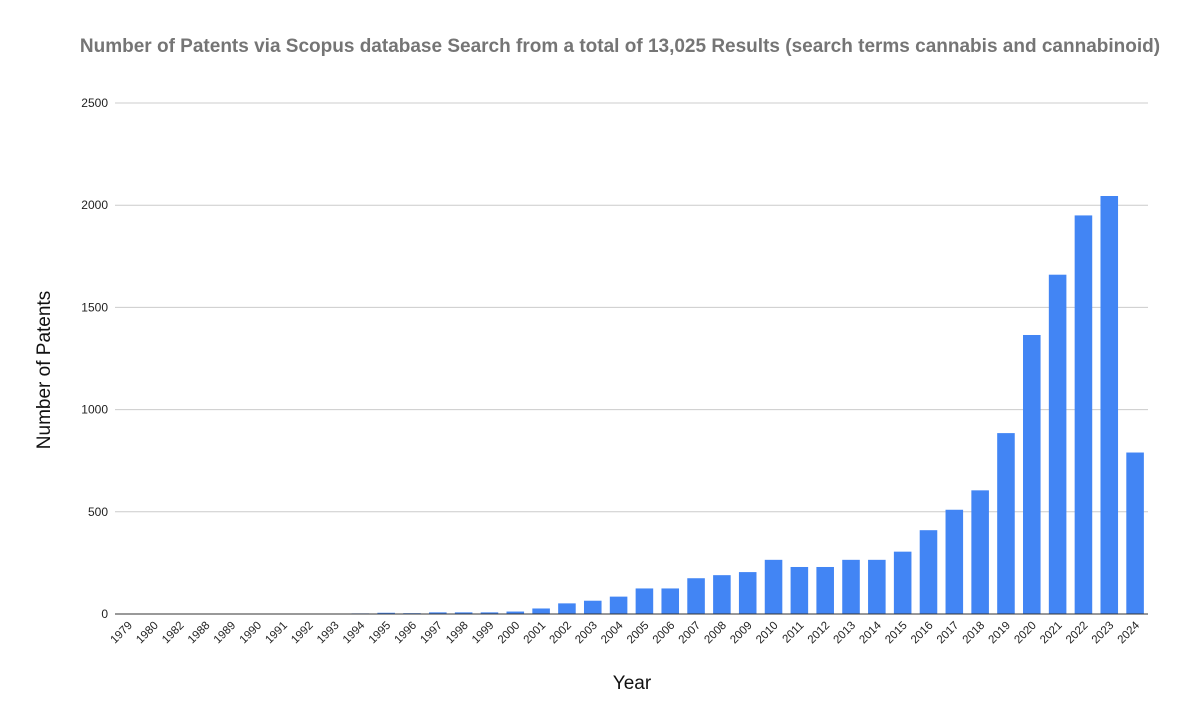  Describe the element at coordinates (928, 572) in the screenshot. I see `bar-2016` at that location.